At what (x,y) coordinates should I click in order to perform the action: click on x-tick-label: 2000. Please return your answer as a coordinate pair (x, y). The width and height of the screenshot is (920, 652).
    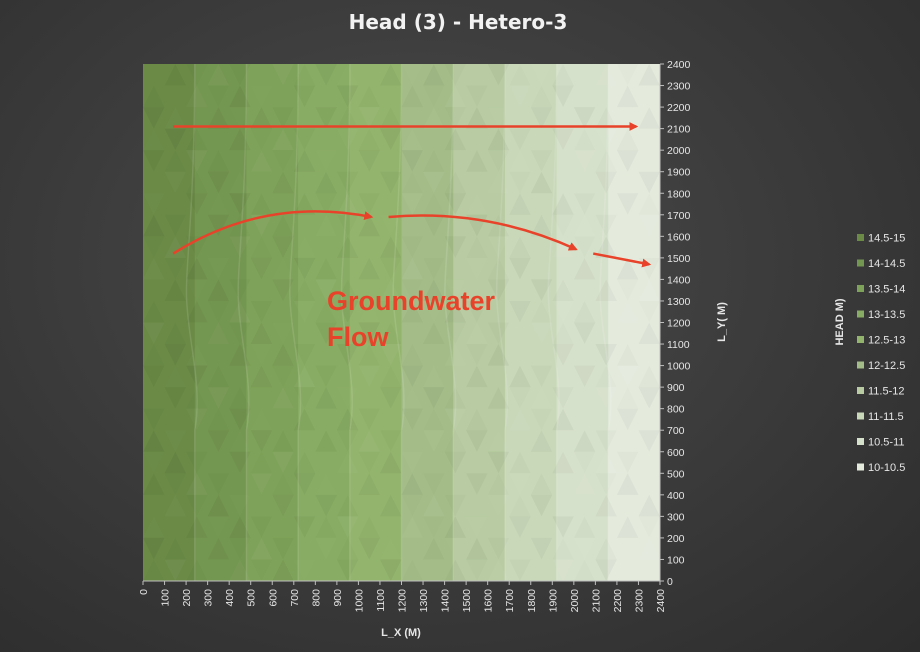
    Looking at the image, I should click on (575, 601).